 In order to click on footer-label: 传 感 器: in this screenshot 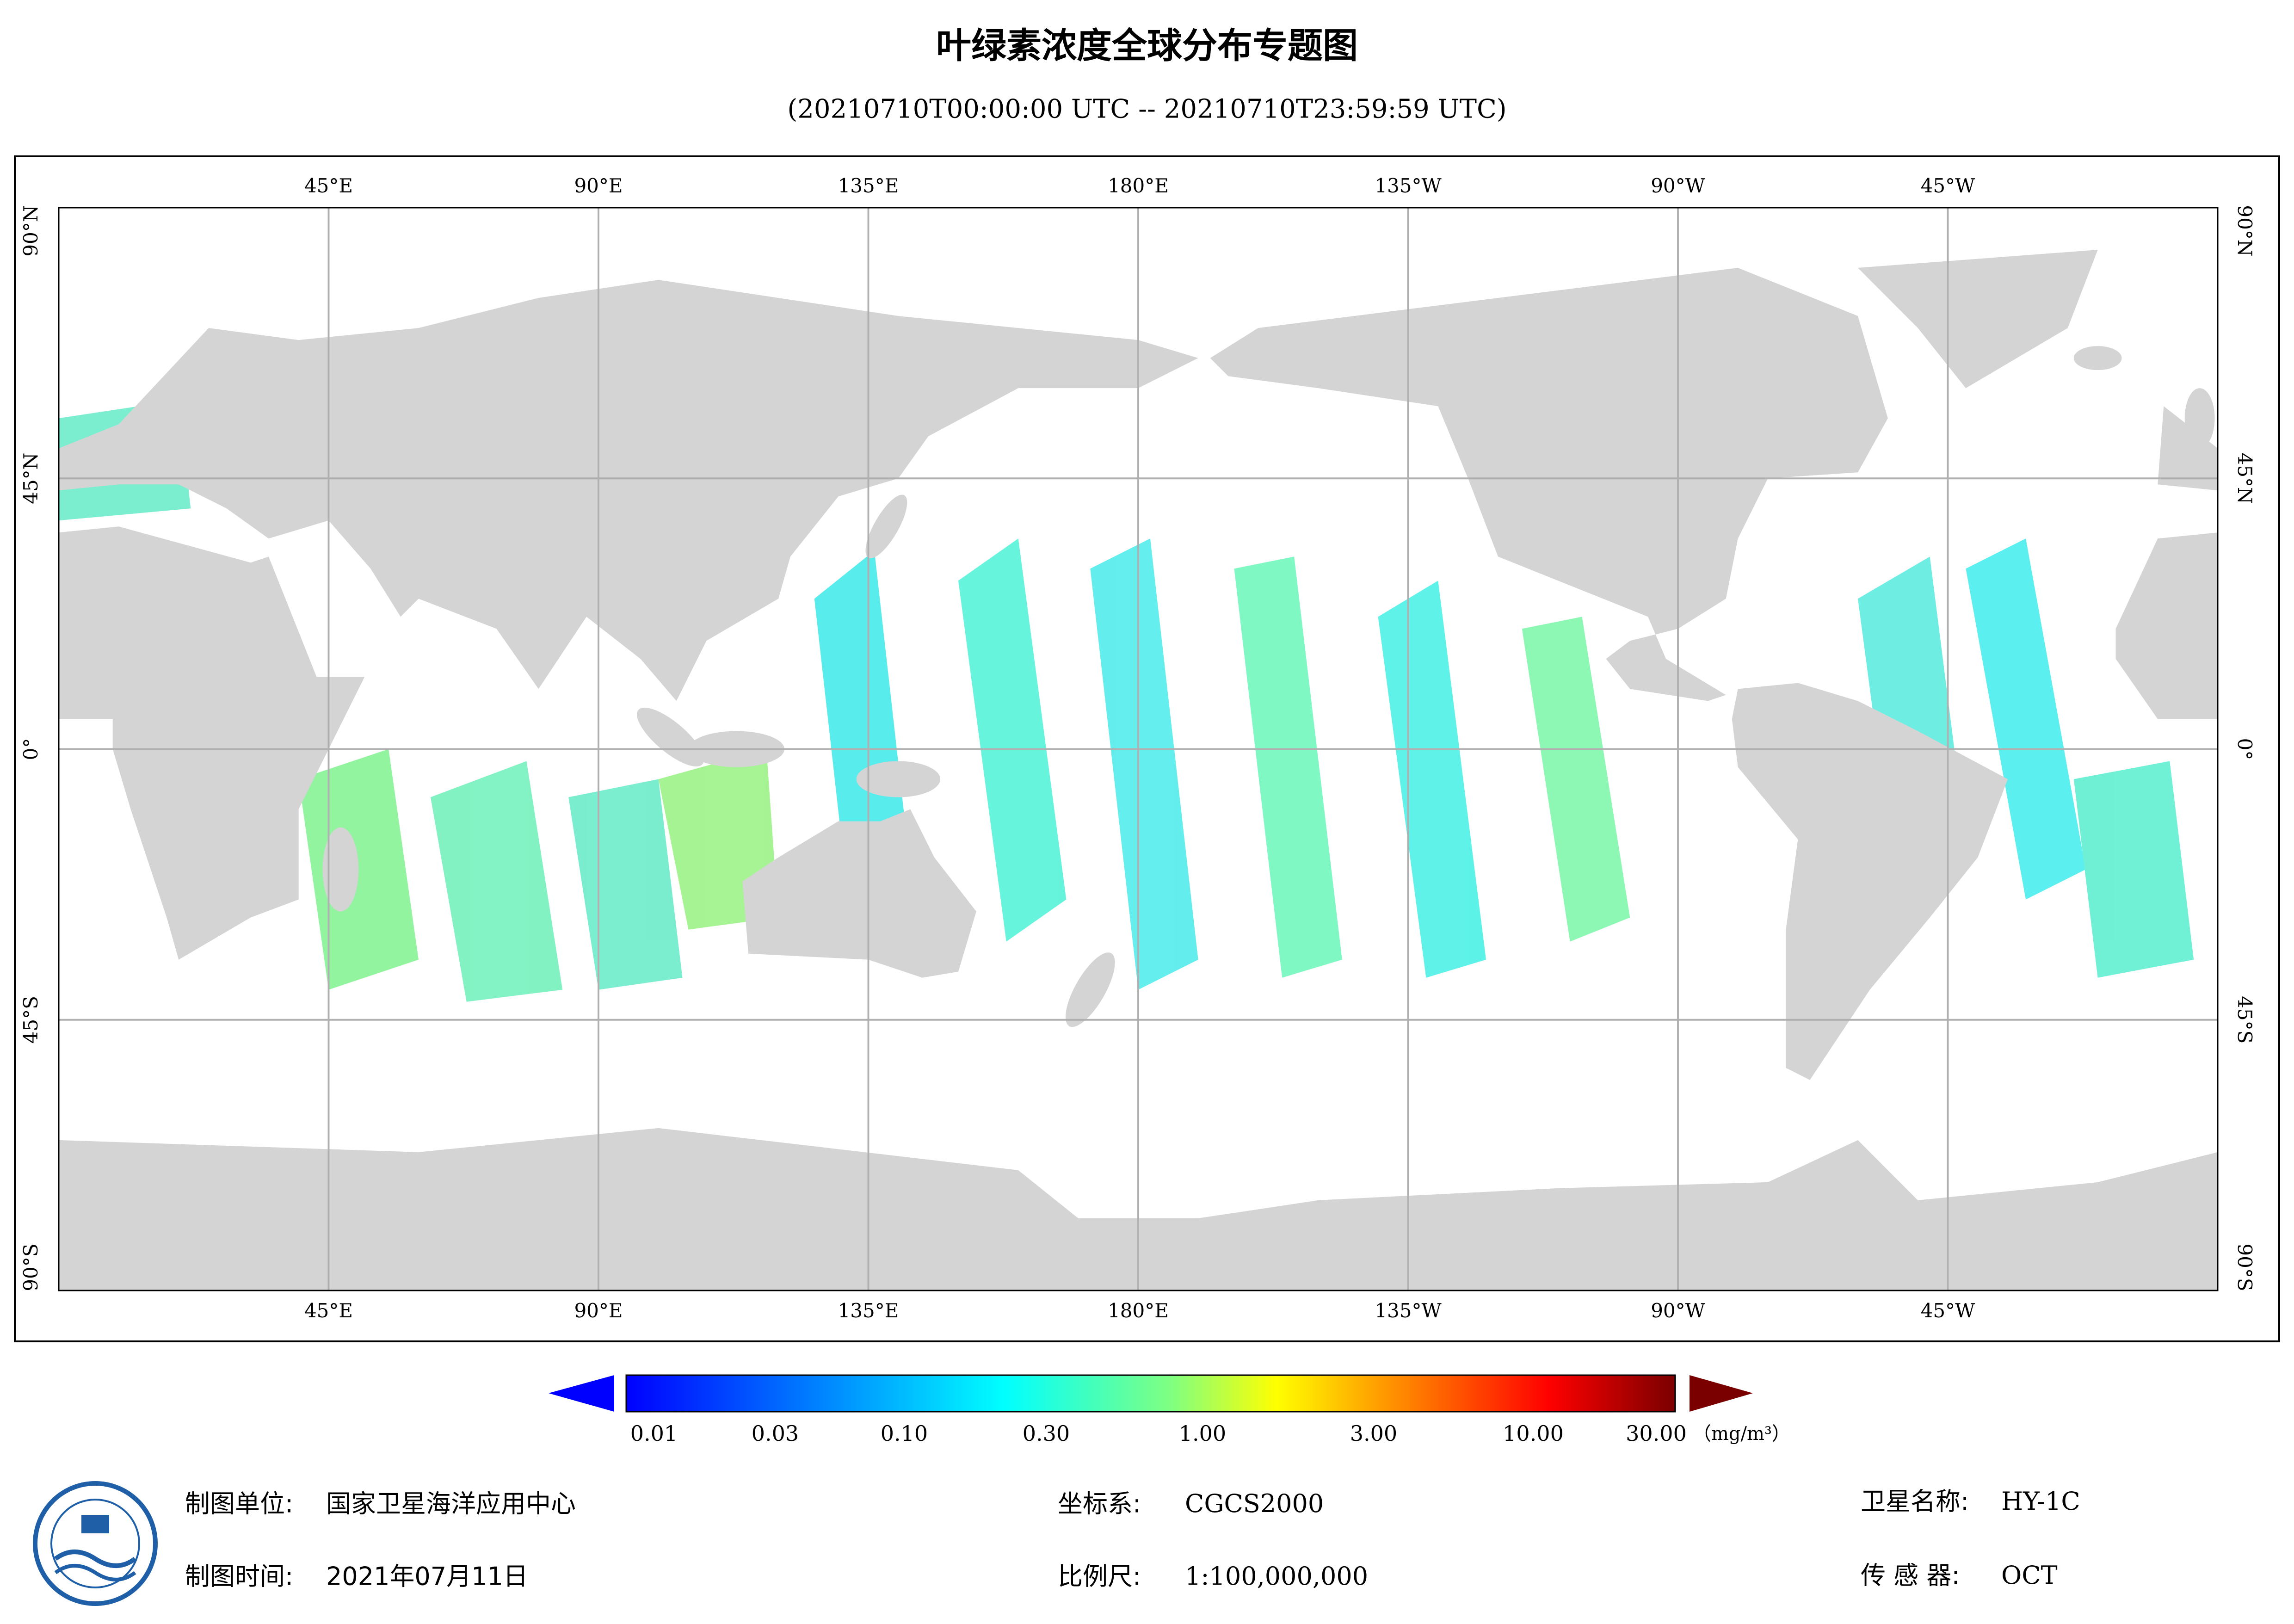, I will do `click(1910, 1575)`.